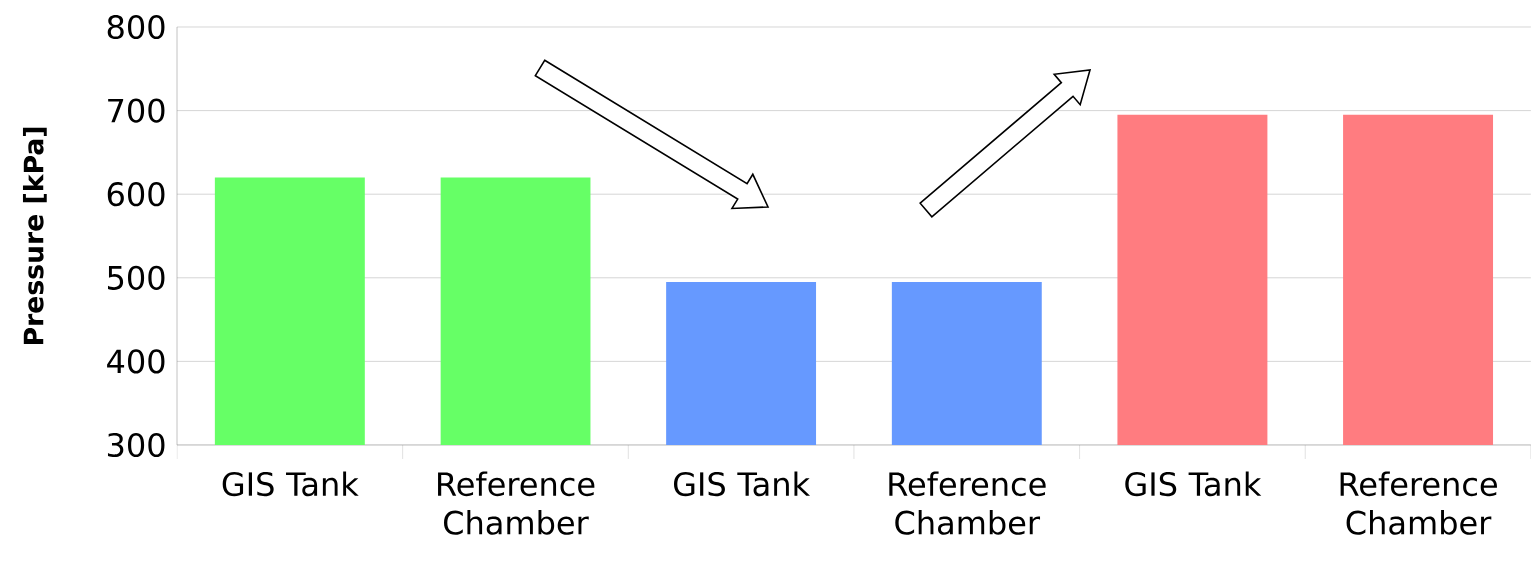  What do you see at coordinates (136, 361) in the screenshot?
I see `y-tick-label: 400` at bounding box center [136, 361].